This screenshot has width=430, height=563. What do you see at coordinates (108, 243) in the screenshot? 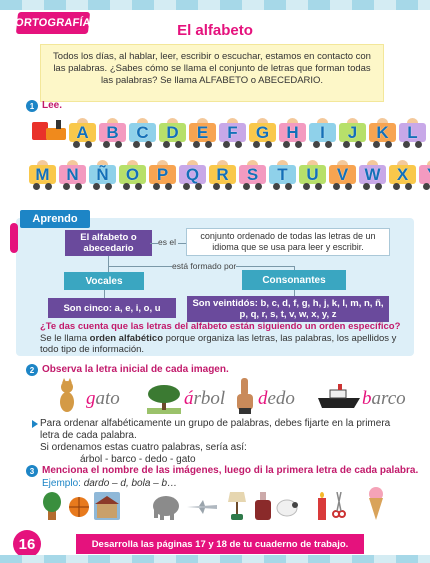
I see `alfabeto-box: El alfabeto o abecedario` at bounding box center [108, 243].